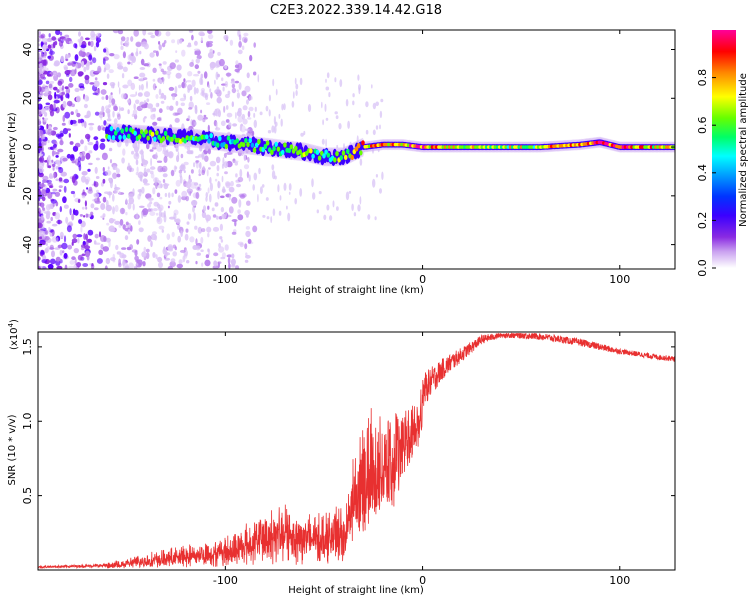 The height and width of the screenshot is (600, 750). I want to click on colorbar-tick-label: 0.2, so click(702, 221).